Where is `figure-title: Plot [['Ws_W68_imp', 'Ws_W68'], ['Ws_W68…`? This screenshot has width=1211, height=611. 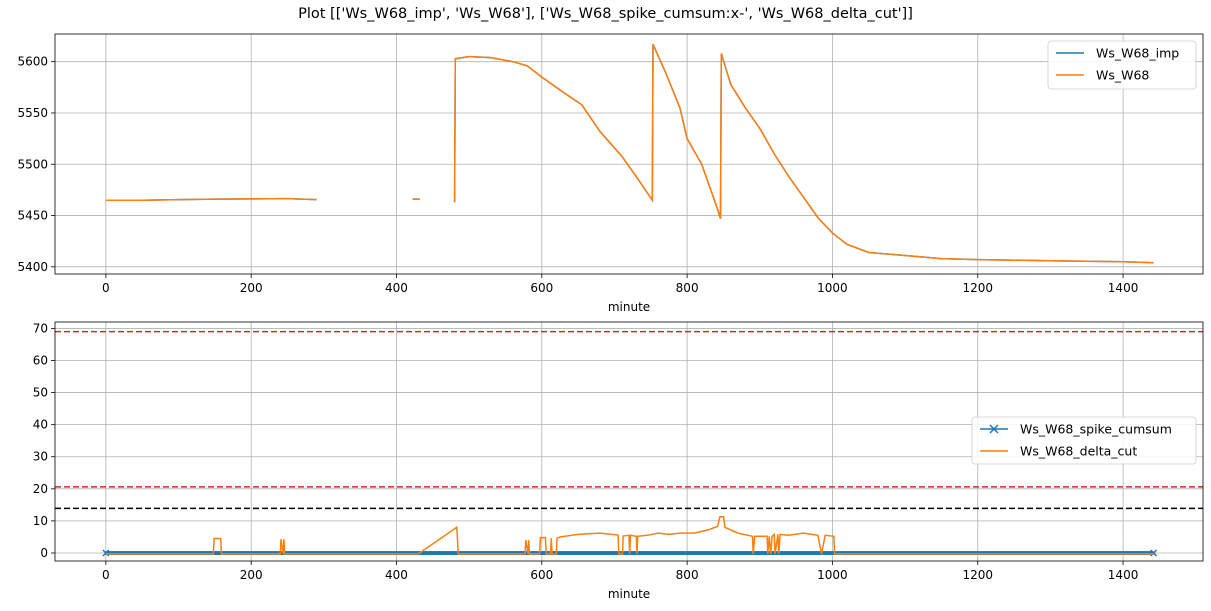 figure-title: Plot [['Ws_W68_imp', 'Ws_W68'], ['Ws_W68… is located at coordinates (605, 14).